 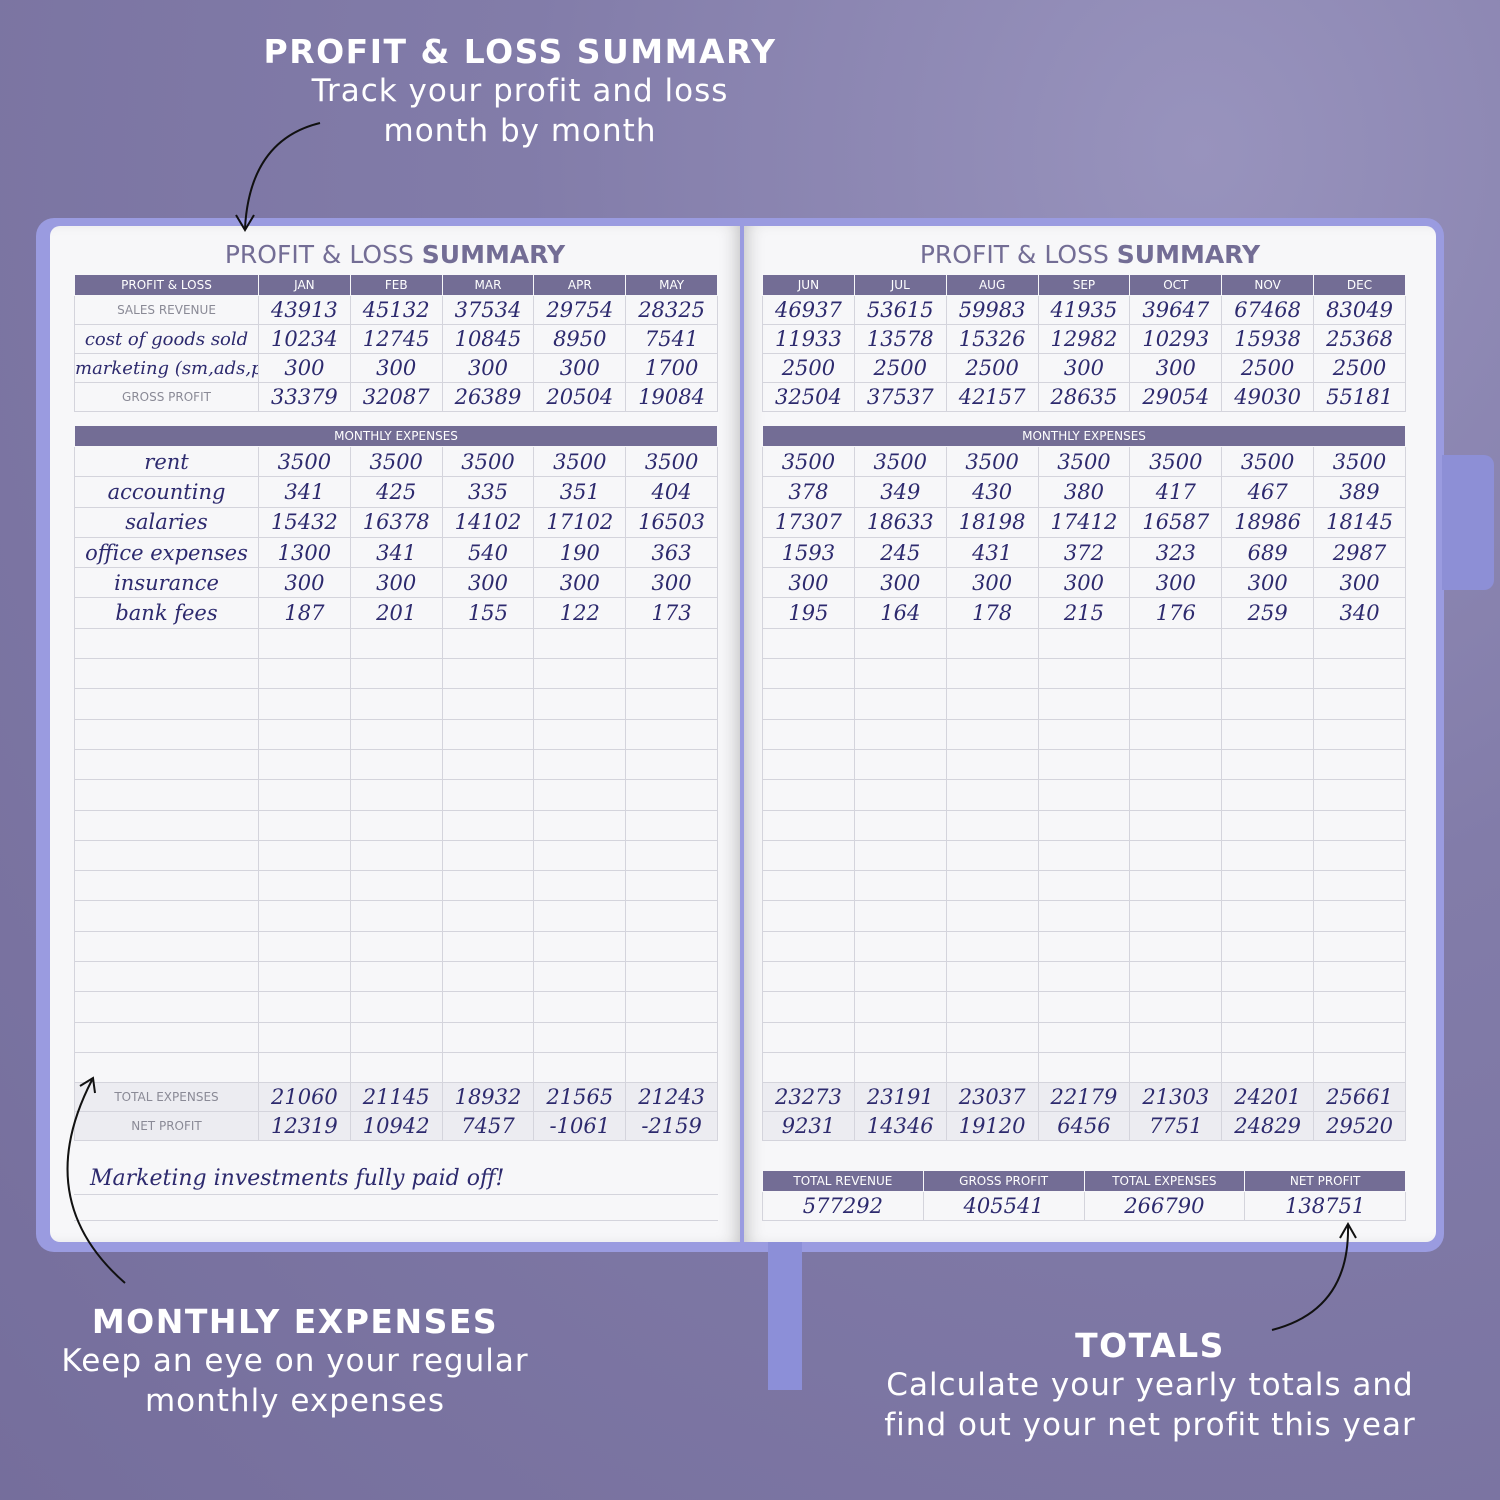 I want to click on value-cell: 7457, so click(x=488, y=1126).